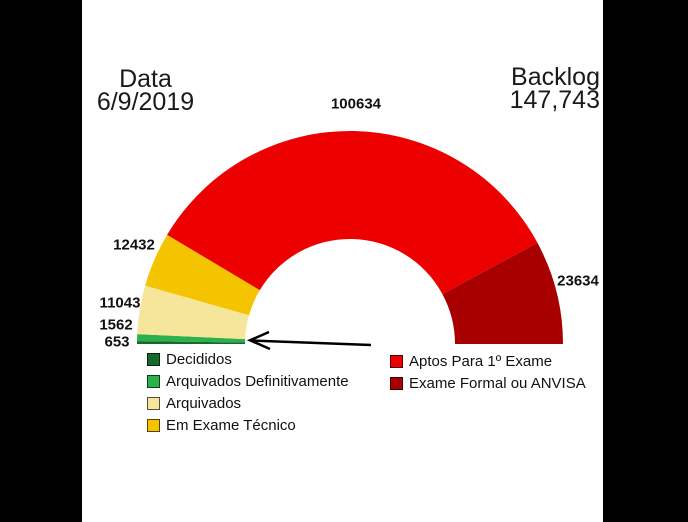 This screenshot has height=522, width=688. I want to click on legend-swatch-red, so click(396, 361).